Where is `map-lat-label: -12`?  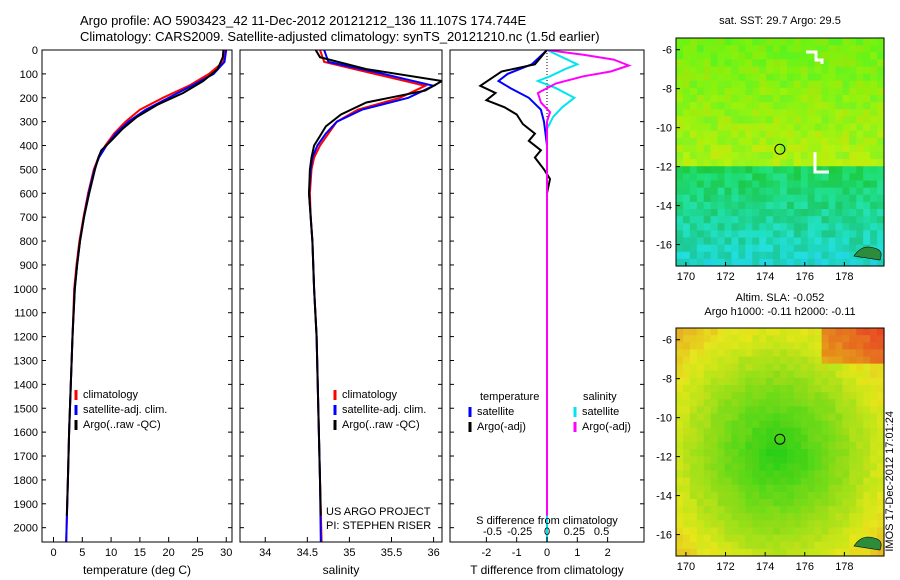
map-lat-label: -12 is located at coordinates (664, 458).